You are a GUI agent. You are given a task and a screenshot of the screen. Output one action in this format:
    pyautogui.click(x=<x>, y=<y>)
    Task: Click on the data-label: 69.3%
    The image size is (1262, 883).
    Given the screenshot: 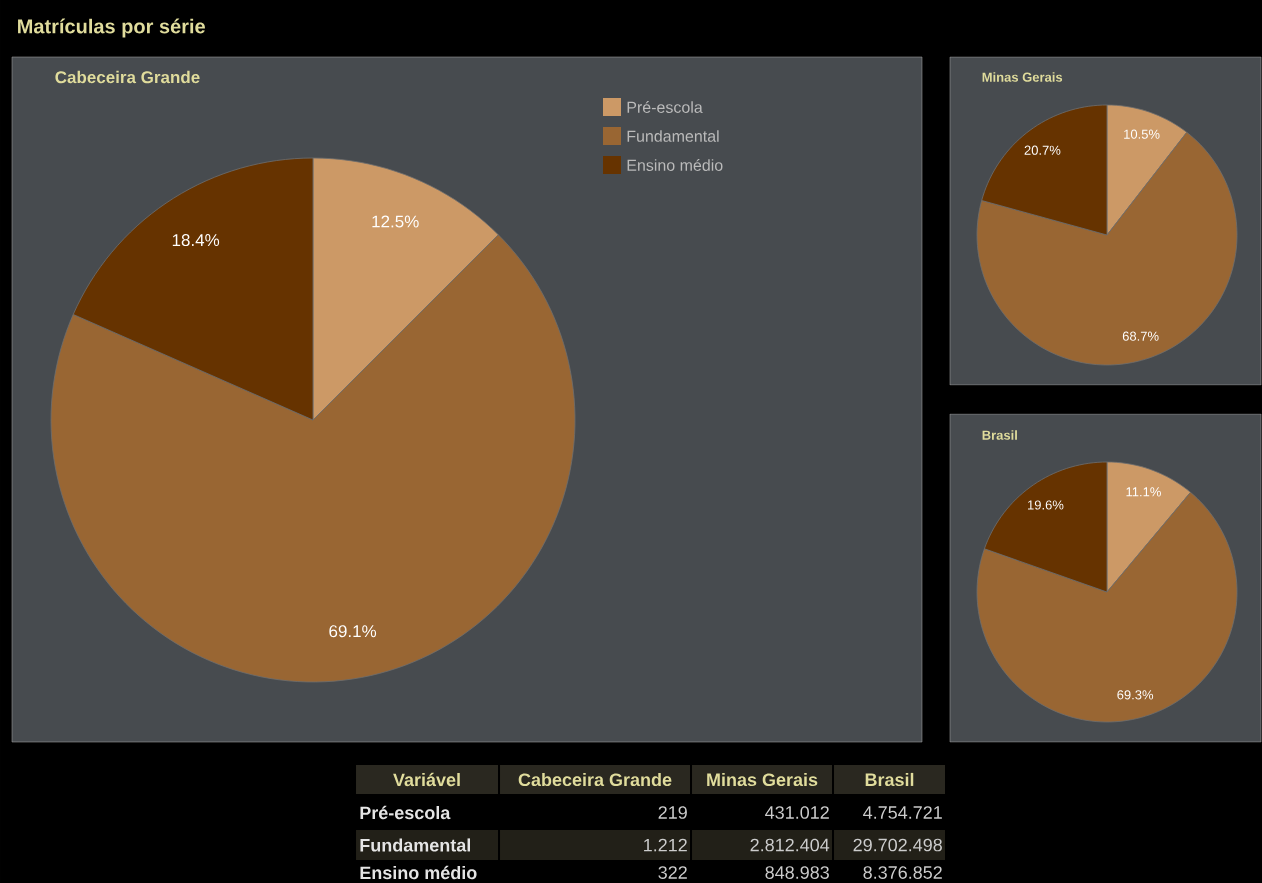 What is the action you would take?
    pyautogui.click(x=1135, y=695)
    